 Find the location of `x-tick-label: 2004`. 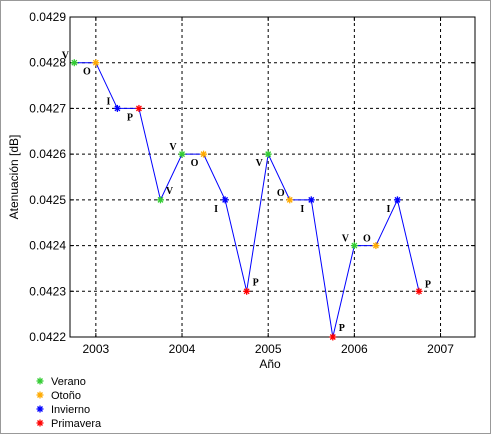

x-tick-label: 2004 is located at coordinates (182, 349).